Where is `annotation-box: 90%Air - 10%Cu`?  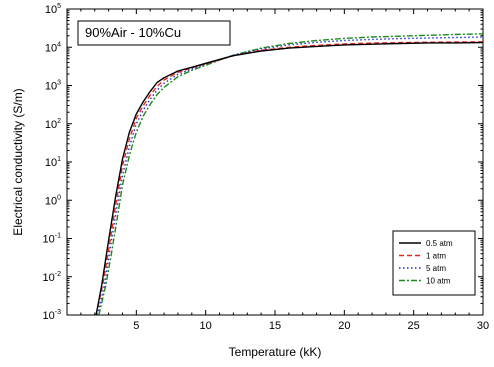 annotation-box: 90%Air - 10%Cu is located at coordinates (154, 33).